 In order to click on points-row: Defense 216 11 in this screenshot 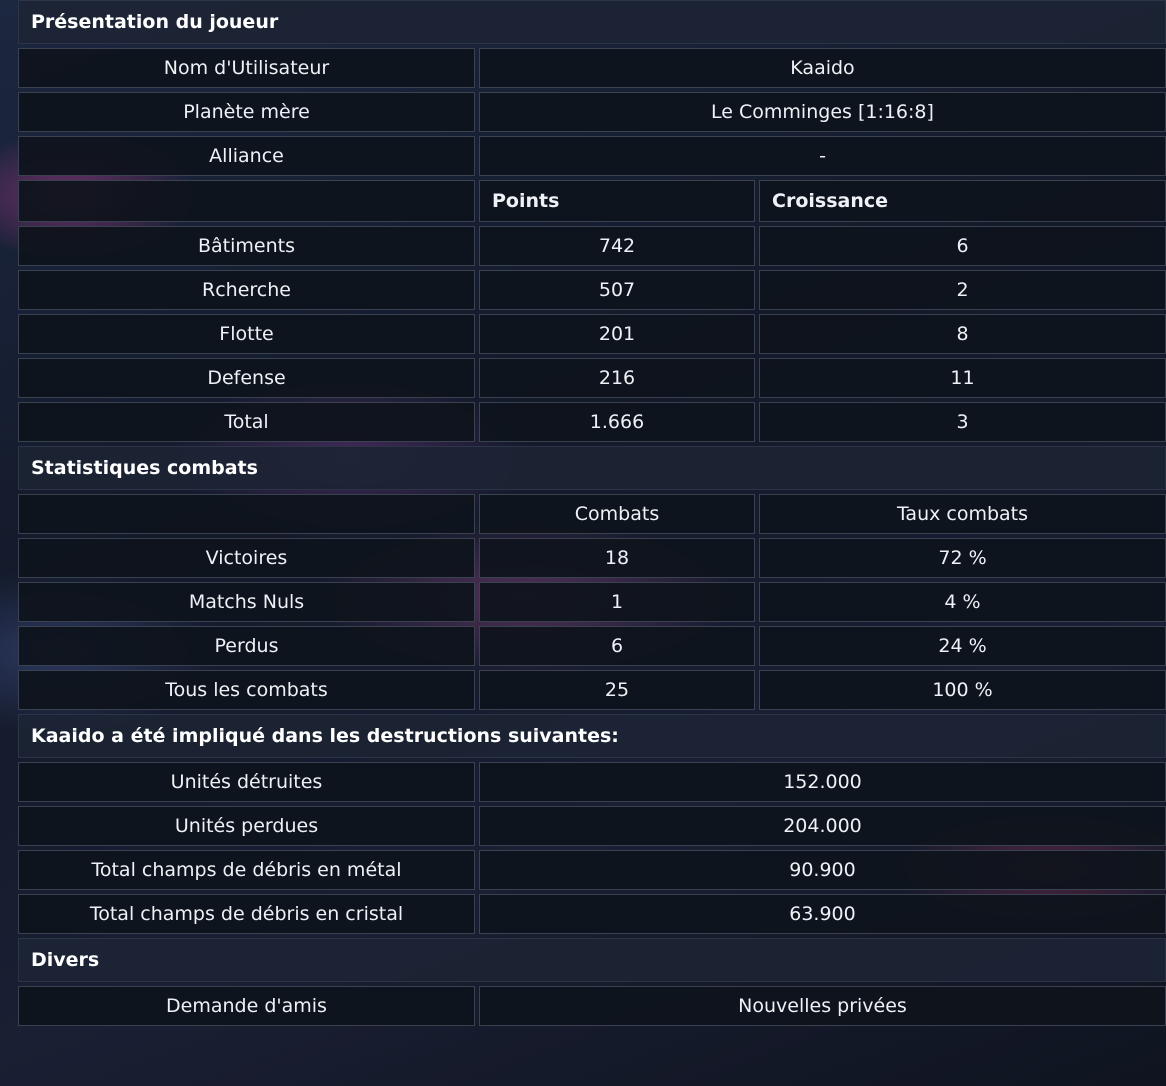, I will do `click(592, 378)`.